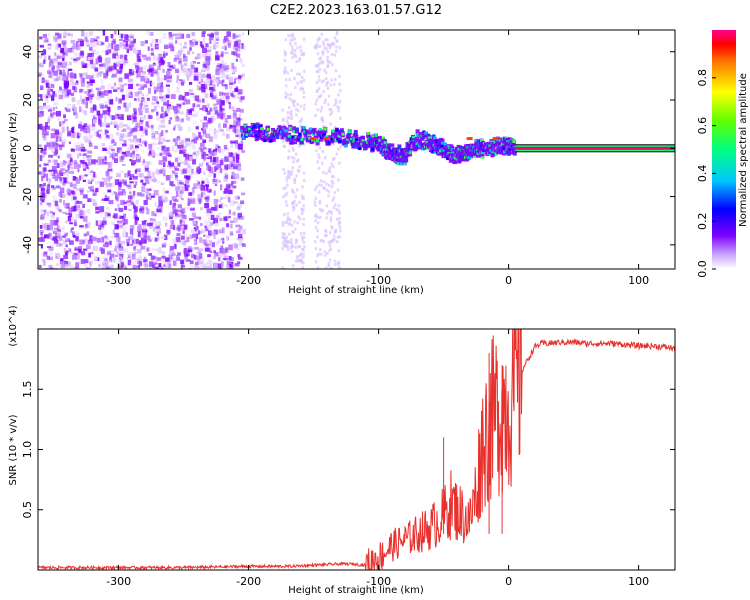 The width and height of the screenshot is (750, 600). What do you see at coordinates (118, 280) in the screenshot?
I see `x-tick-label: -300` at bounding box center [118, 280].